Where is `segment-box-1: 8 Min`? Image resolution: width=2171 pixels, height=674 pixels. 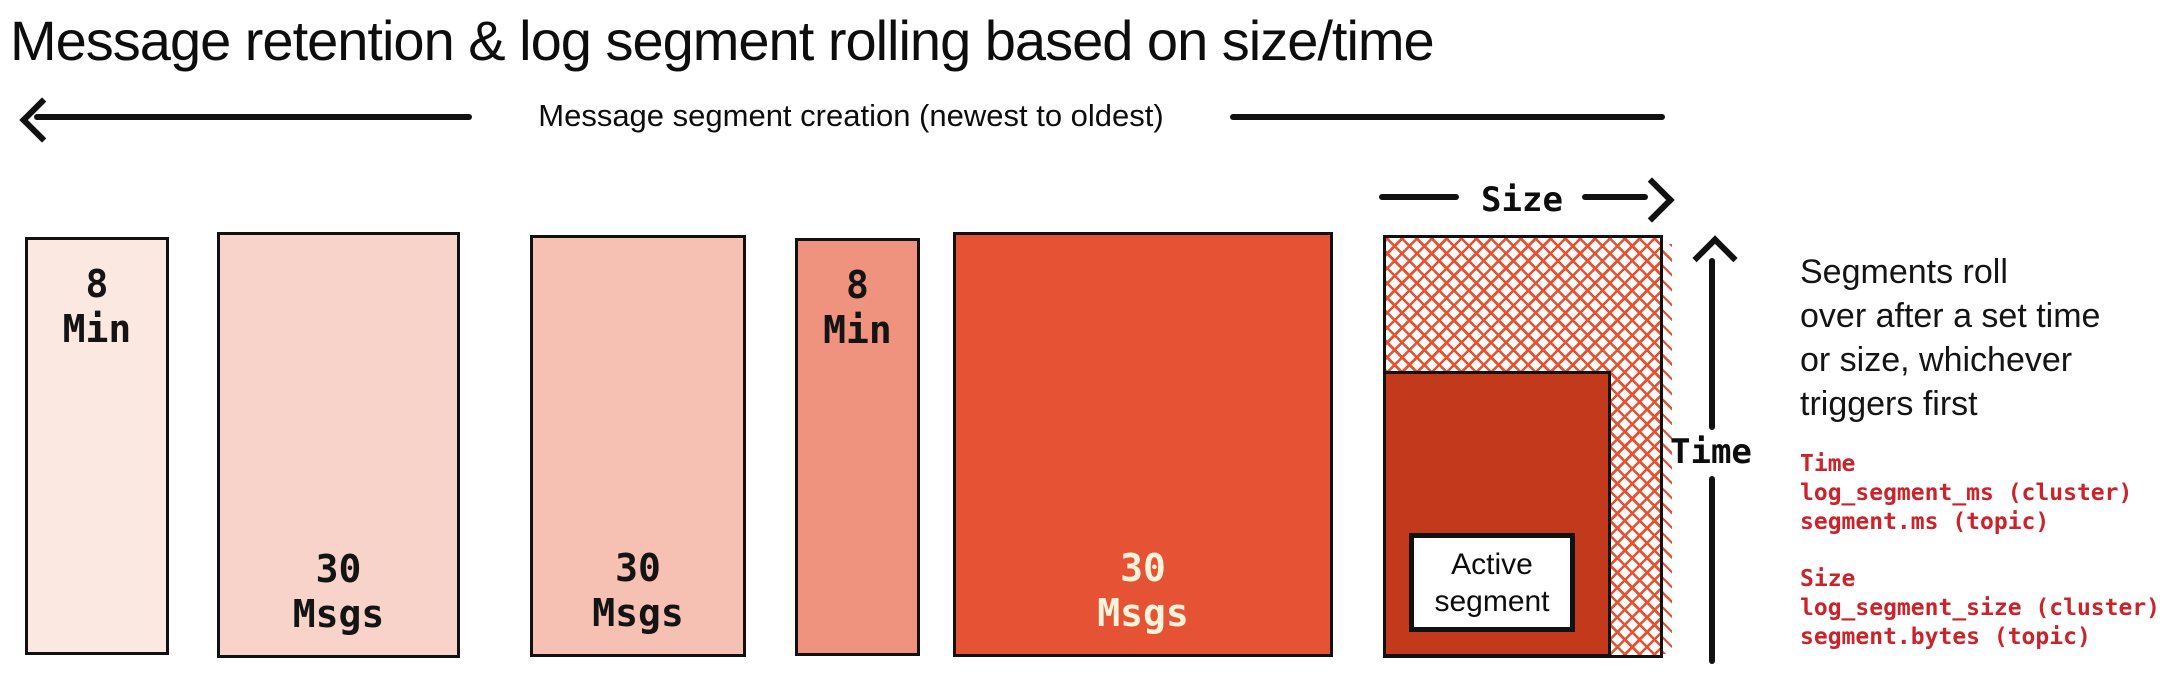
segment-box-1: 8 Min is located at coordinates (97, 446).